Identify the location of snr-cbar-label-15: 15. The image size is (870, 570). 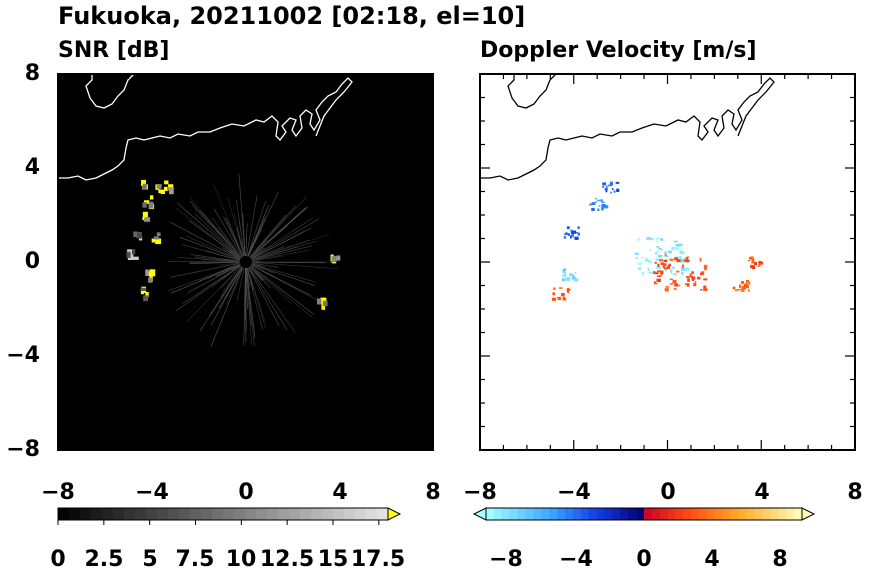
(333, 558).